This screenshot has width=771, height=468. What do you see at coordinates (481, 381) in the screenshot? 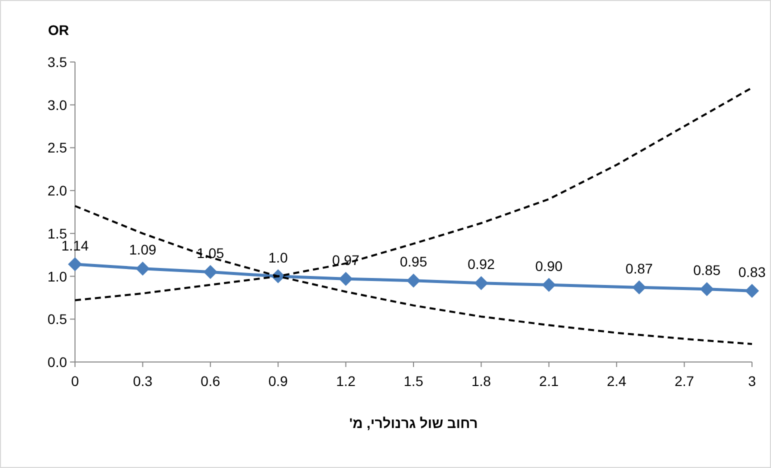
I see `x-tick-label: 1.8` at bounding box center [481, 381].